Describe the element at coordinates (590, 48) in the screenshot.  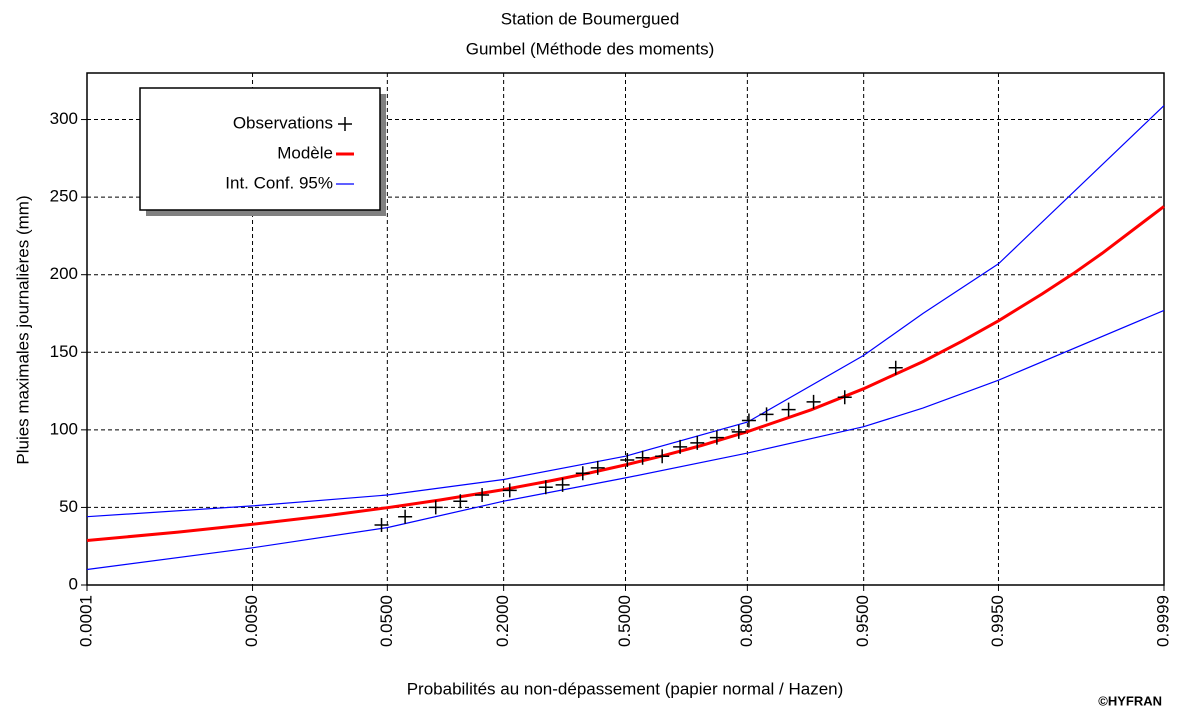
I see `chart-subtitle: Gumbel (Méthode des moments)` at that location.